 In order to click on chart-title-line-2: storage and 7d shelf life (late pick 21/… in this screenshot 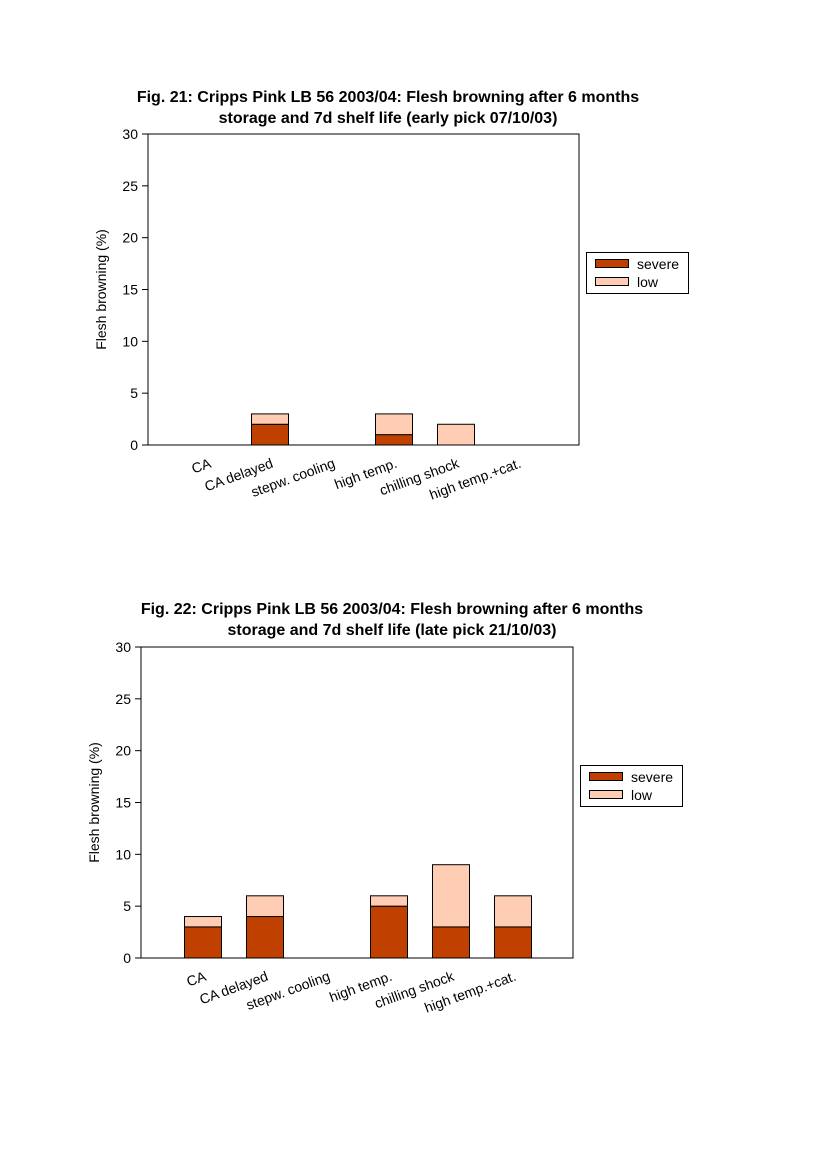, I will do `click(392, 630)`.